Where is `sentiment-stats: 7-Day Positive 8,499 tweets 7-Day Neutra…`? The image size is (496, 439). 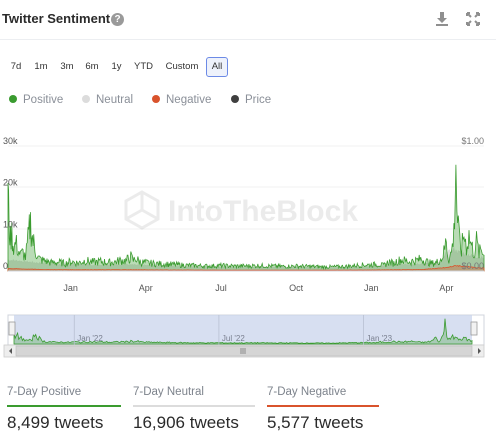 sentiment-stats: 7-Day Positive 8,499 tweets 7-Day Neutra… is located at coordinates (248, 409).